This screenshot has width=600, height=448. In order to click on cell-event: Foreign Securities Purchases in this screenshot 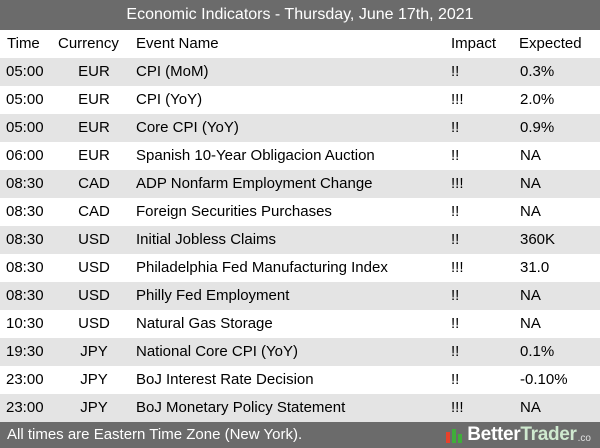, I will do `click(234, 211)`.